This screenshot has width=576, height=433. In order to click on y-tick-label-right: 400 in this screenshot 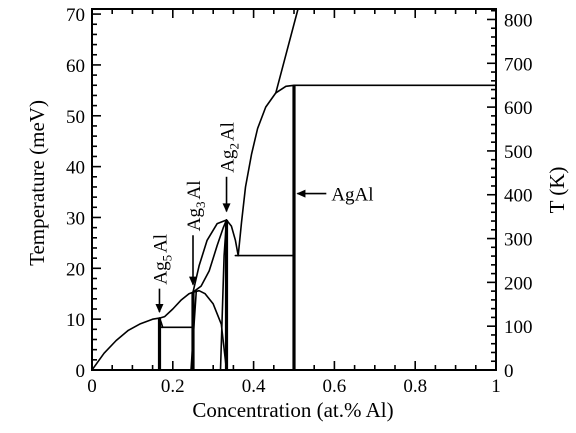, I will do `click(518, 196)`.